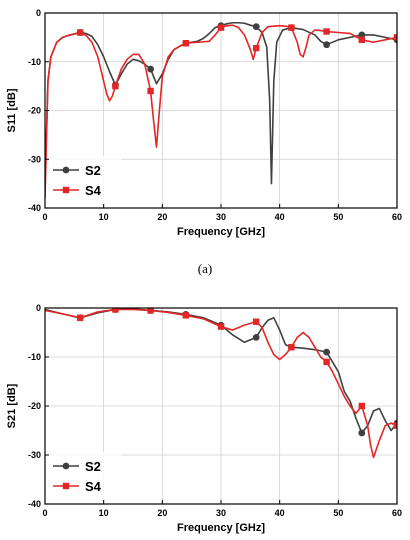 This screenshot has height=540, width=410. Describe the element at coordinates (34, 455) in the screenshot. I see `s21-ytick-label: -30` at that location.